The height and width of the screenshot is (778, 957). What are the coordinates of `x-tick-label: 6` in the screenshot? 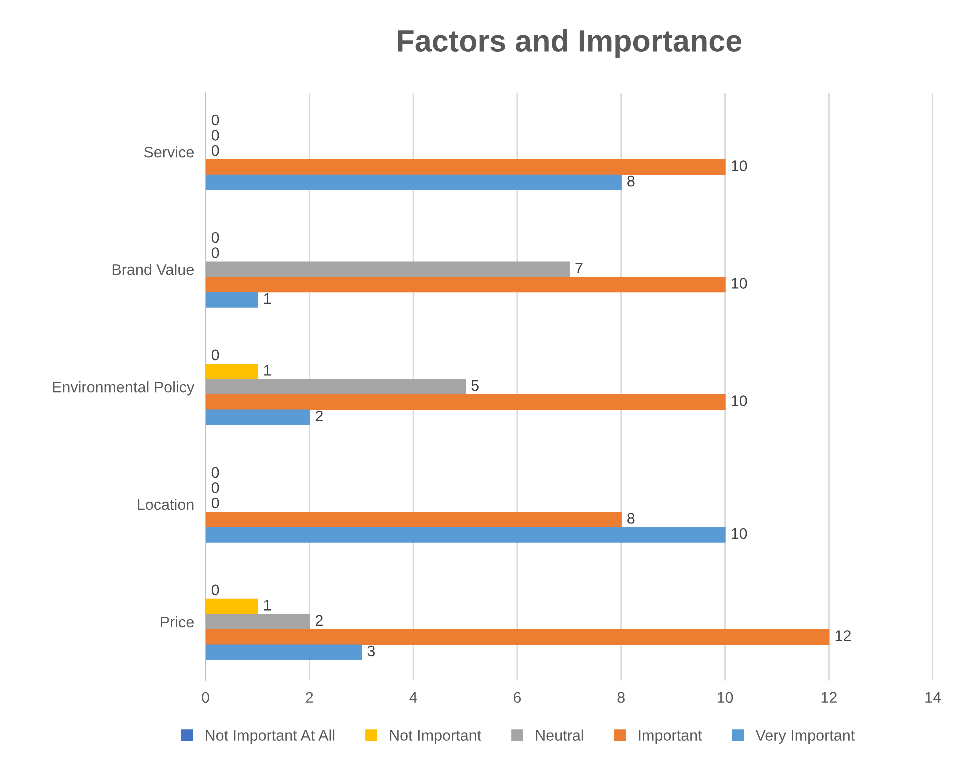 It's located at (518, 698).